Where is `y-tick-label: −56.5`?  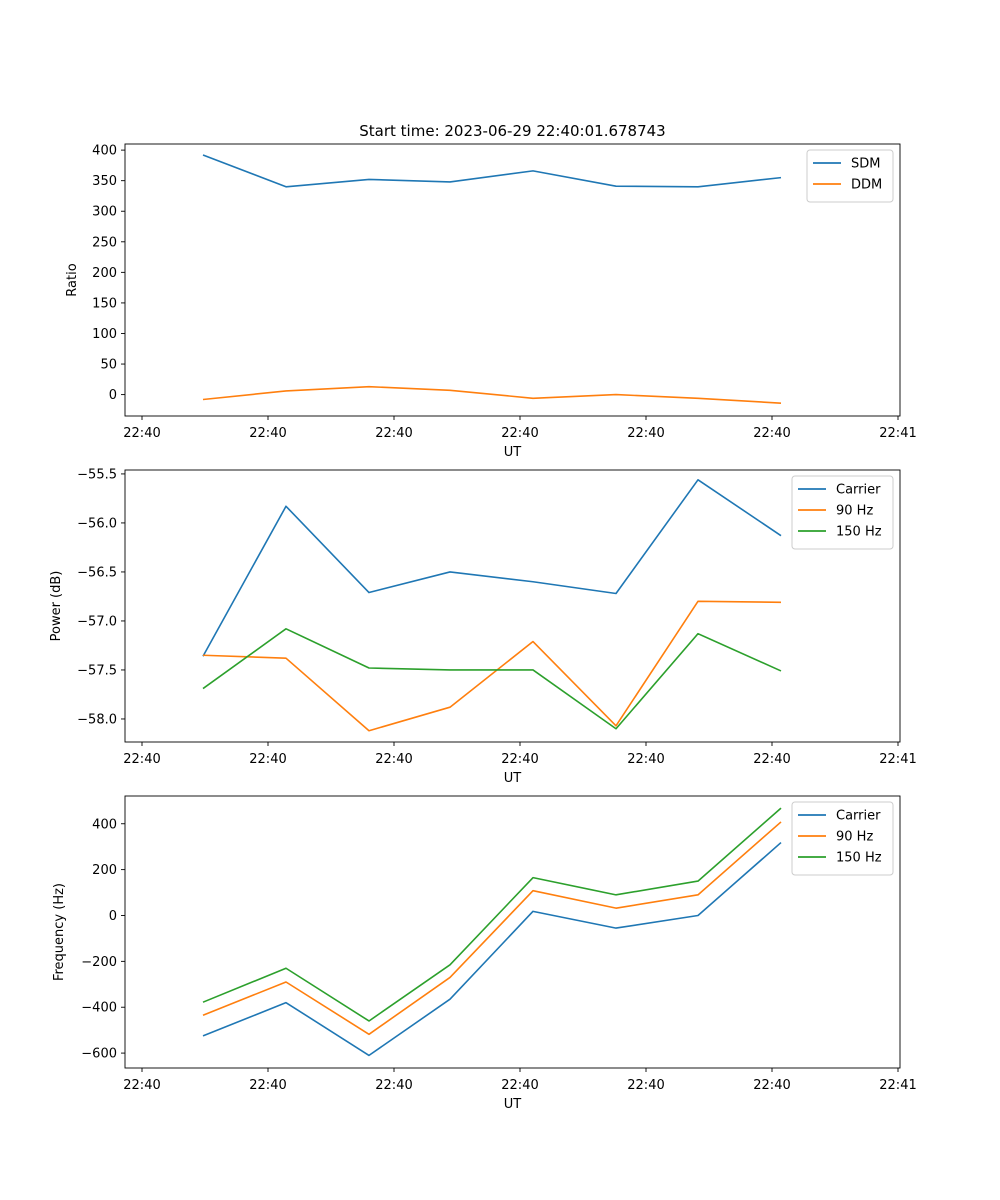
y-tick-label: −56.5 is located at coordinates (97, 572).